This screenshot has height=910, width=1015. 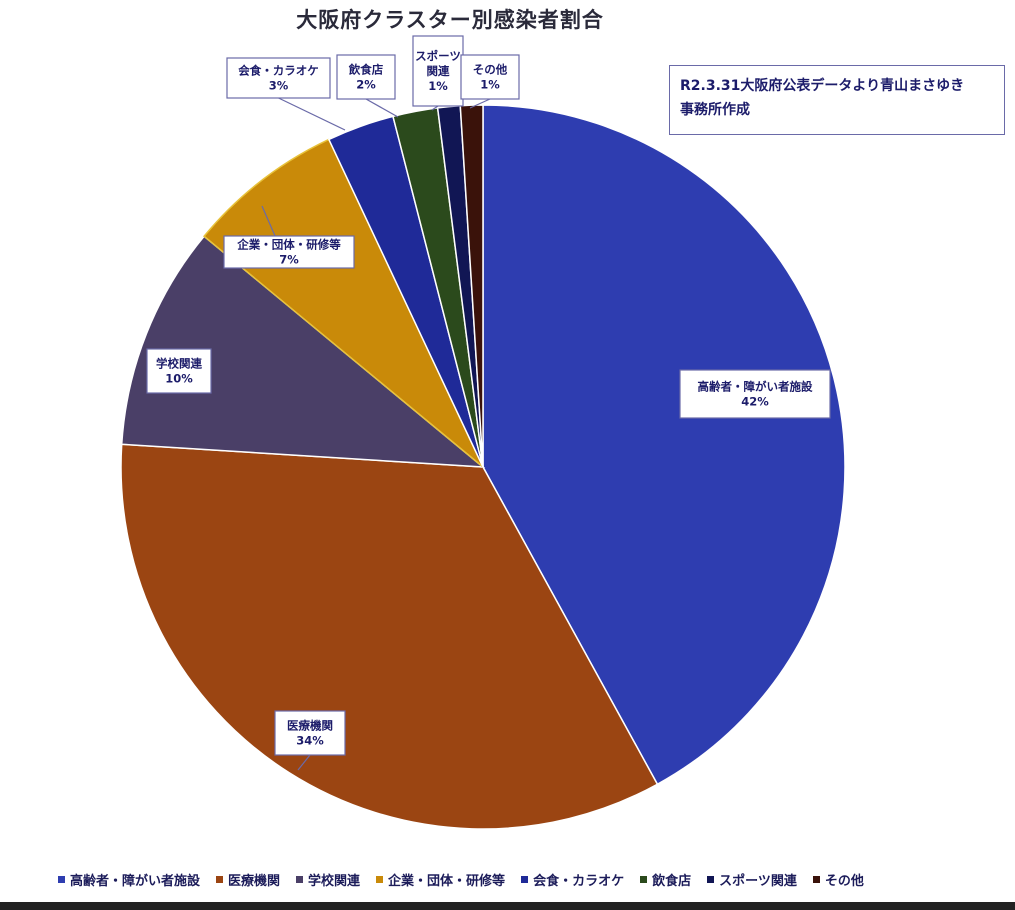 What do you see at coordinates (288, 245) in the screenshot?
I see `data-label-name-3: 企業・団体・研修等` at bounding box center [288, 245].